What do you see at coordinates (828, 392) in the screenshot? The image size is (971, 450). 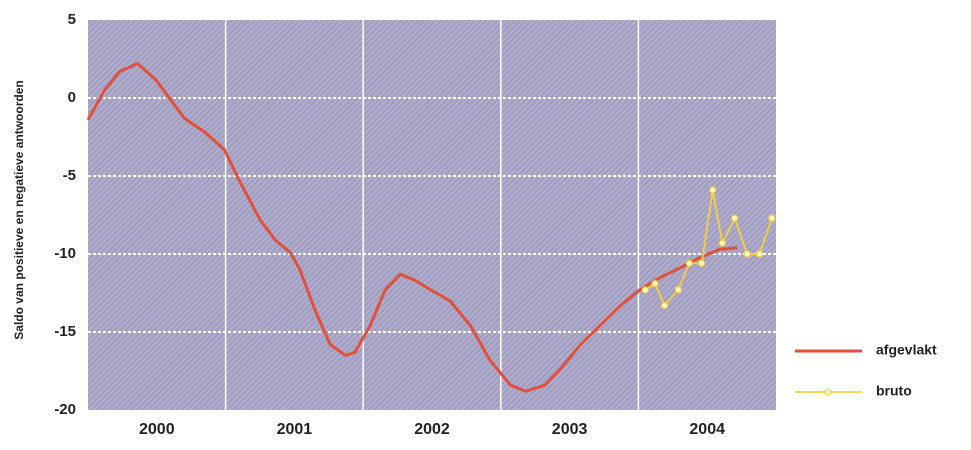 I see `legend-marker` at bounding box center [828, 392].